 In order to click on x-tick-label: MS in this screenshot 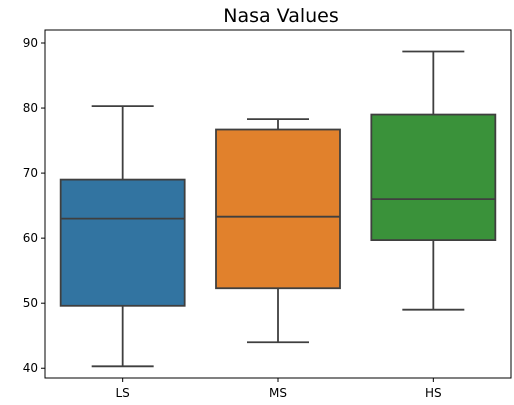, I will do `click(278, 393)`.